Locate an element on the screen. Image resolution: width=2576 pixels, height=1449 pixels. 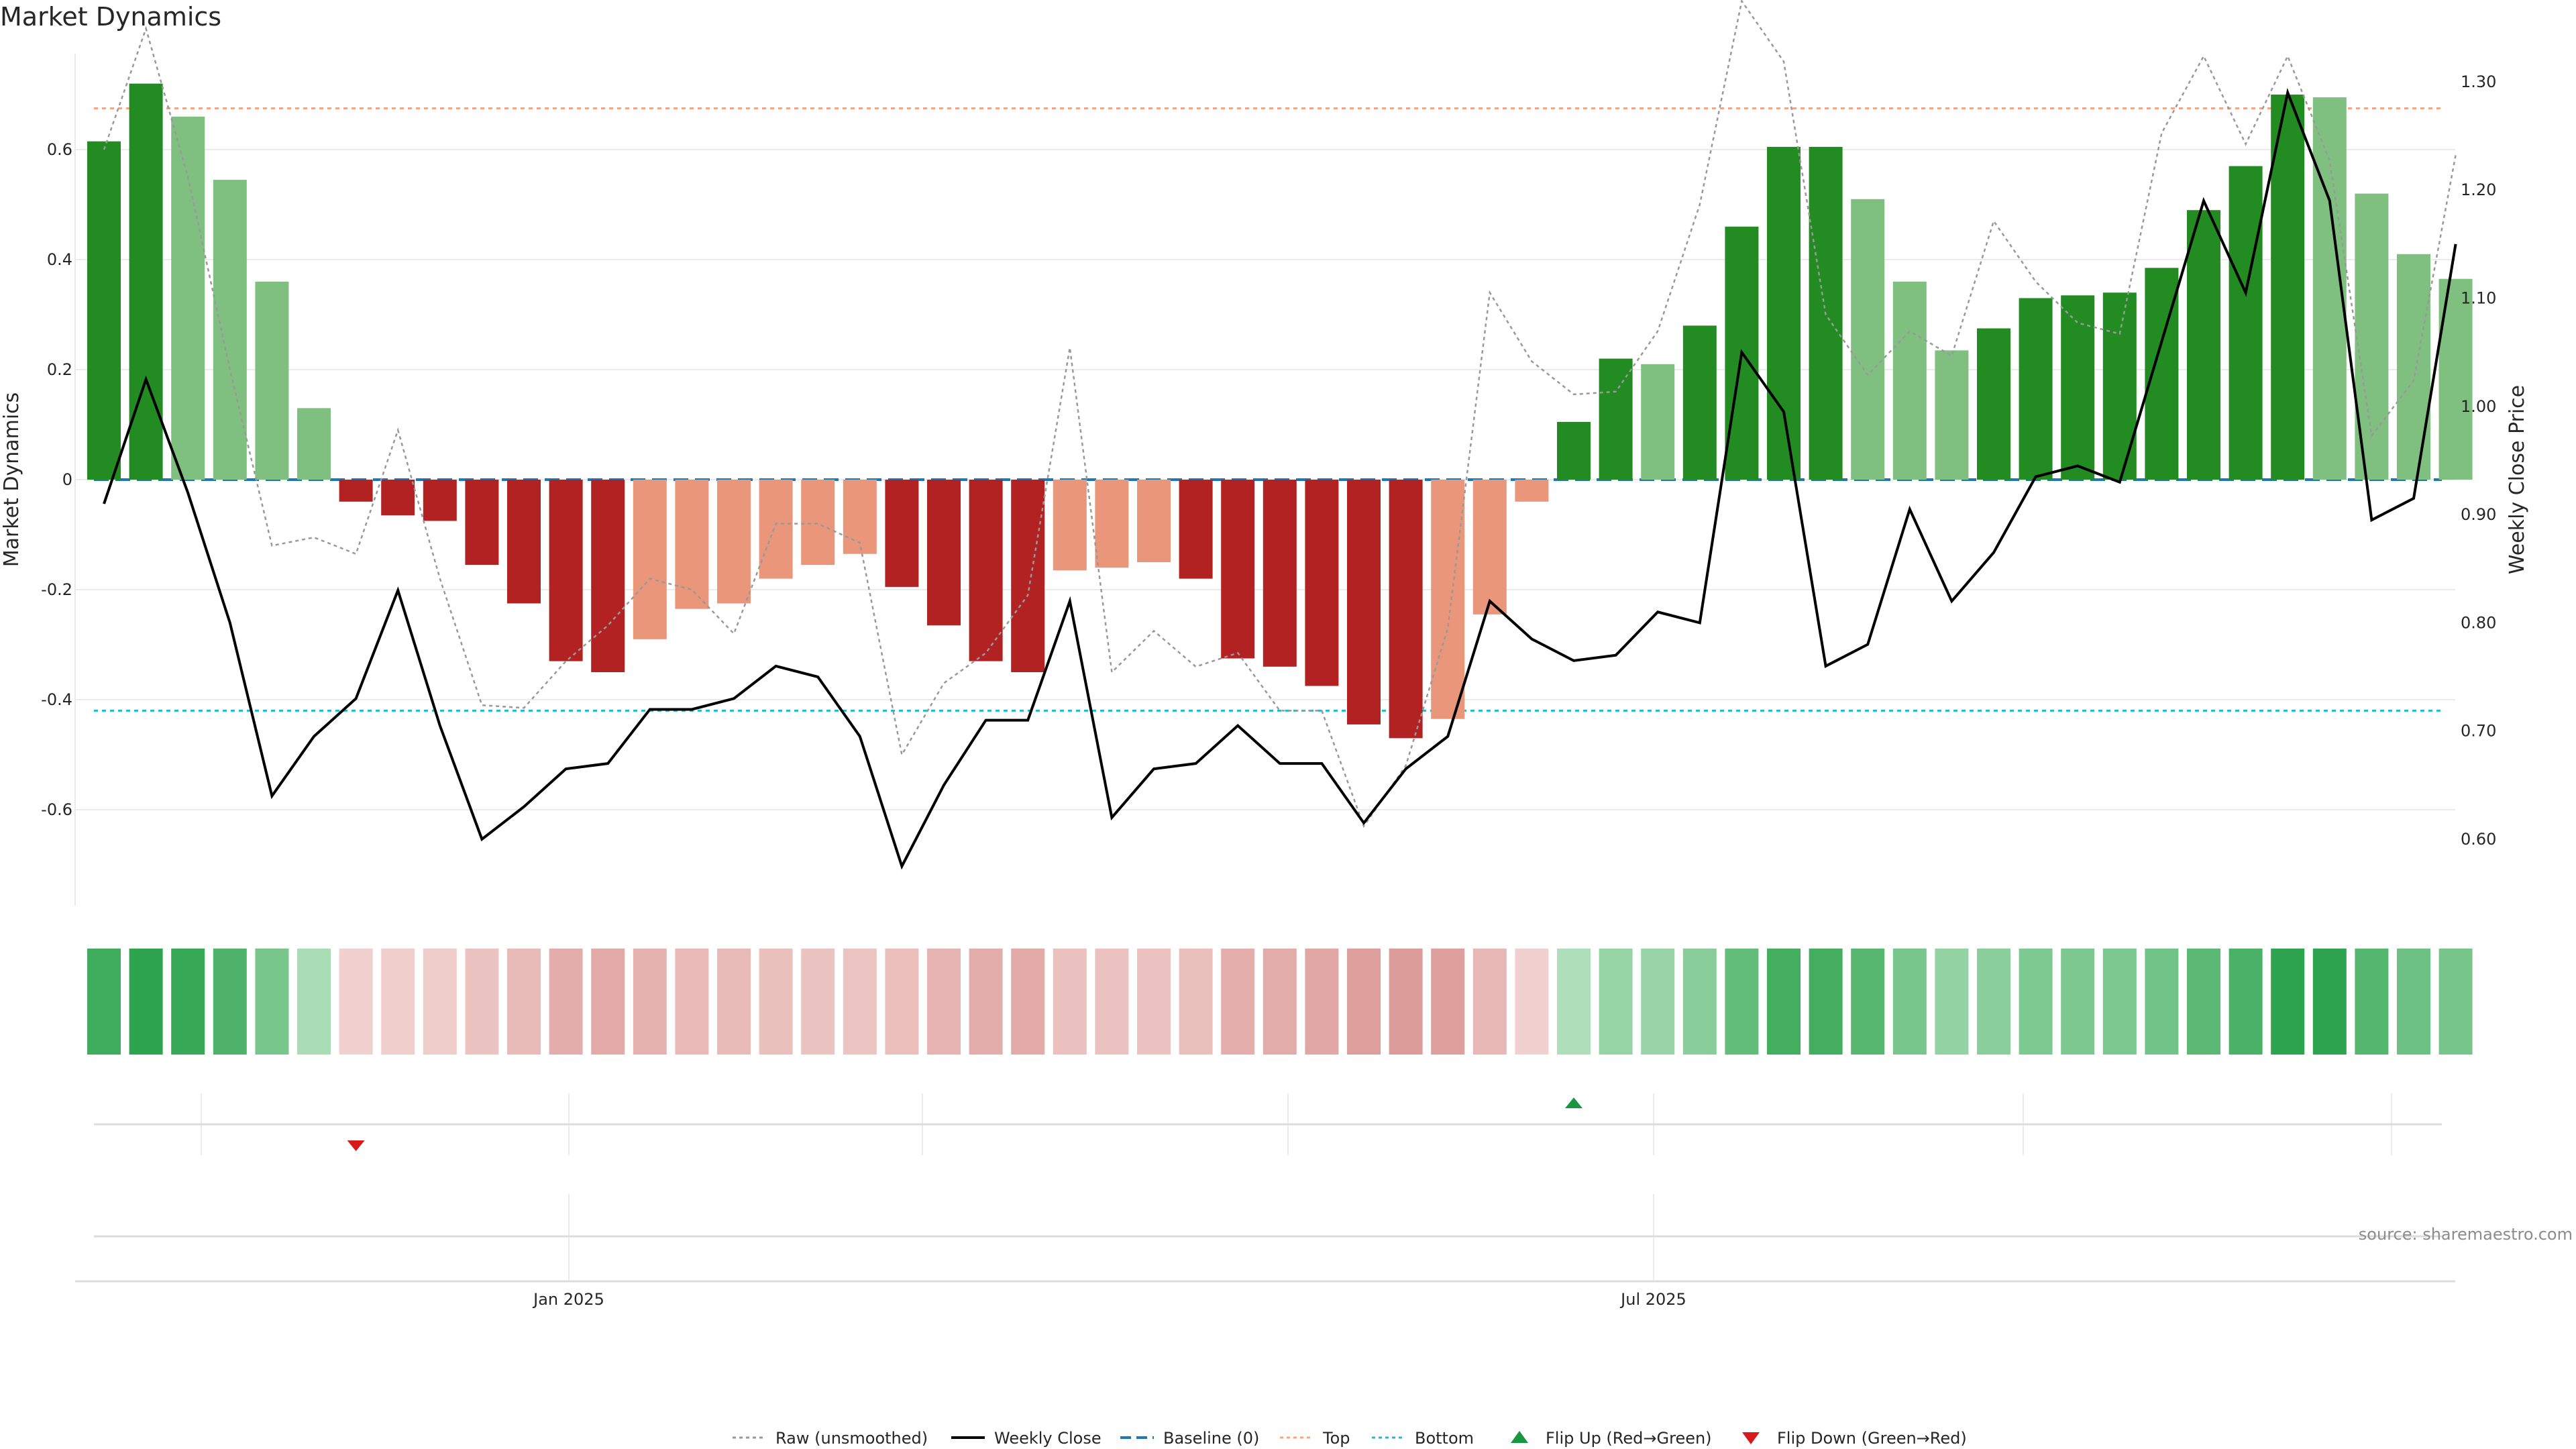
right-tick-label: 0.80 is located at coordinates (2478, 622).